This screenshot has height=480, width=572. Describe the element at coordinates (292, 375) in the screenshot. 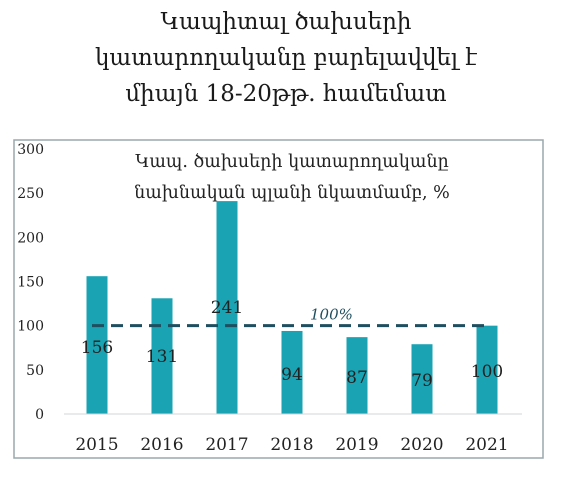

I see `data-label: 94` at that location.